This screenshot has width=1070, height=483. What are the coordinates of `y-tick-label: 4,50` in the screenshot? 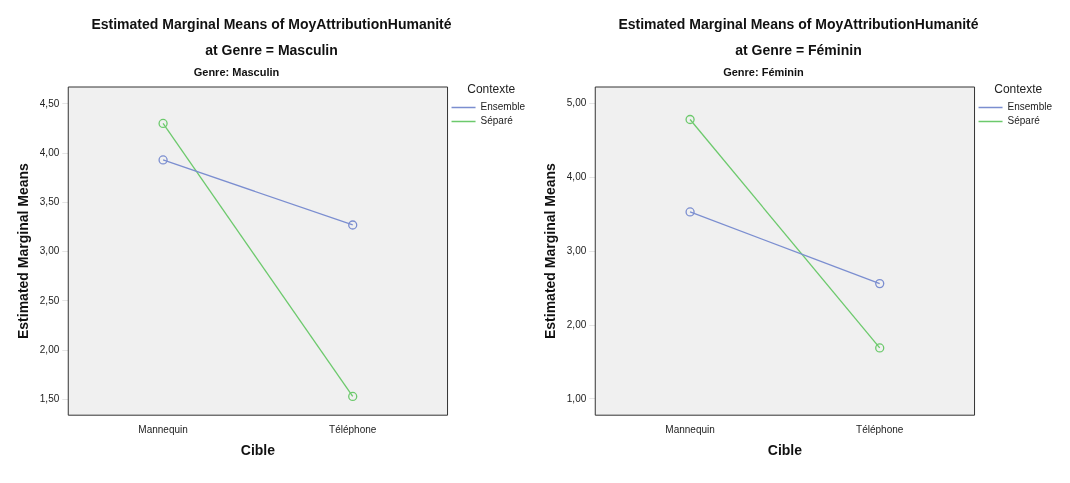 It's located at (49, 103).